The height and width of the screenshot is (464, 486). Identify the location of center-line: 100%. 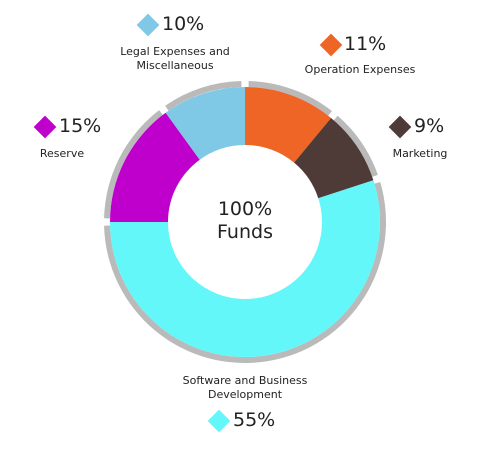
(245, 209).